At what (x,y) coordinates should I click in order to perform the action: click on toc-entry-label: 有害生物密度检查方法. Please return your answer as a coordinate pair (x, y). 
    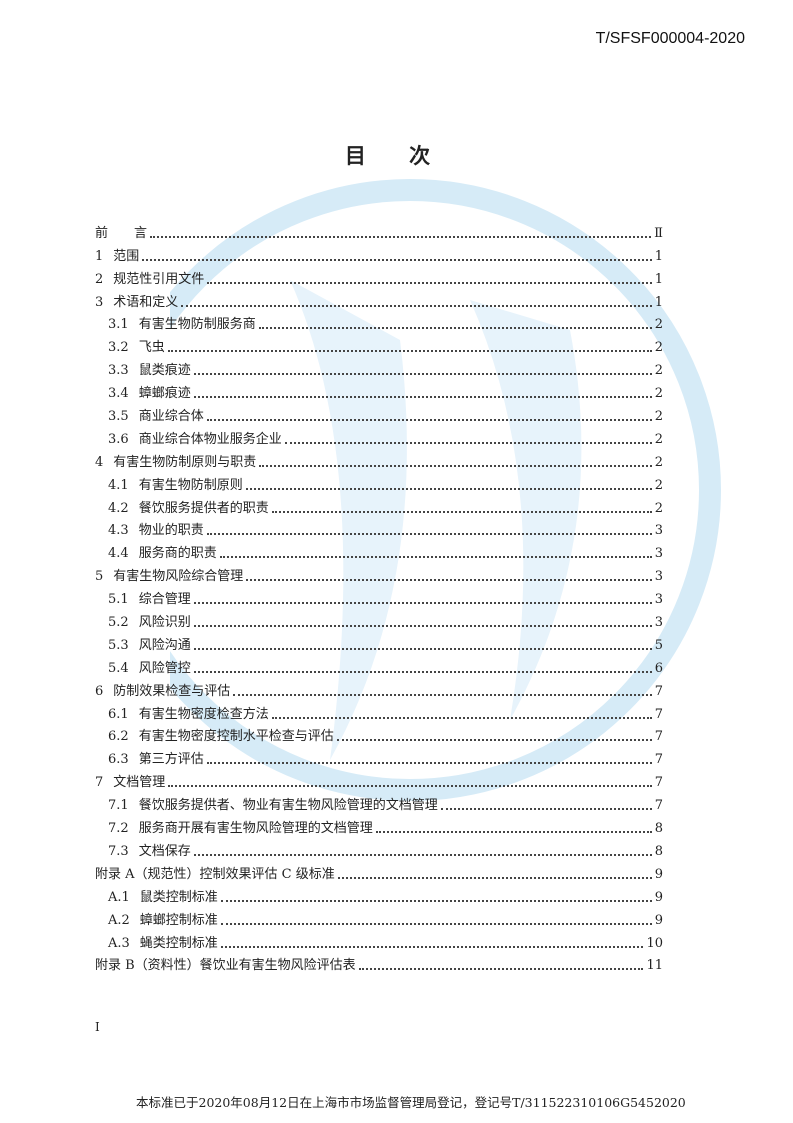
    Looking at the image, I should click on (203, 714).